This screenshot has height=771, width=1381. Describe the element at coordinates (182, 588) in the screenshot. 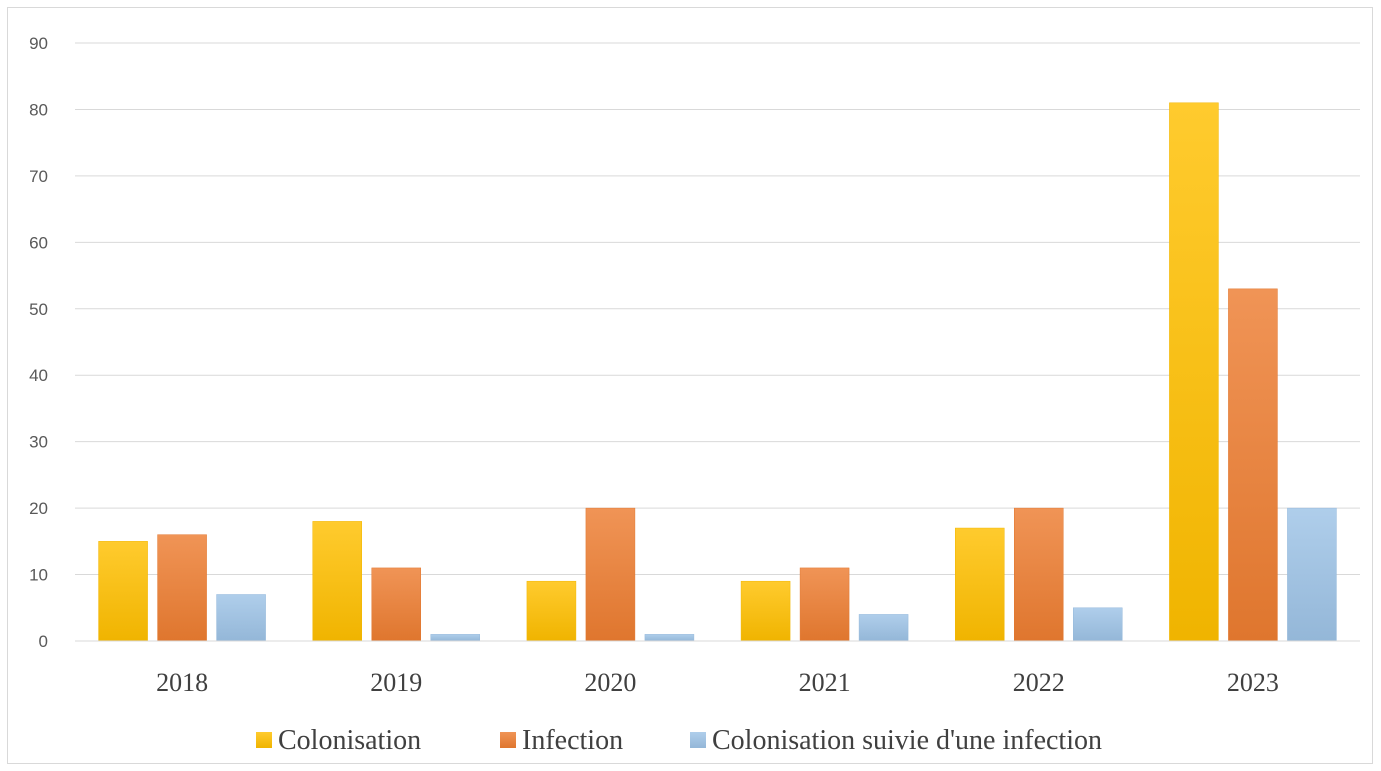

I see `bar-infection-2018` at that location.